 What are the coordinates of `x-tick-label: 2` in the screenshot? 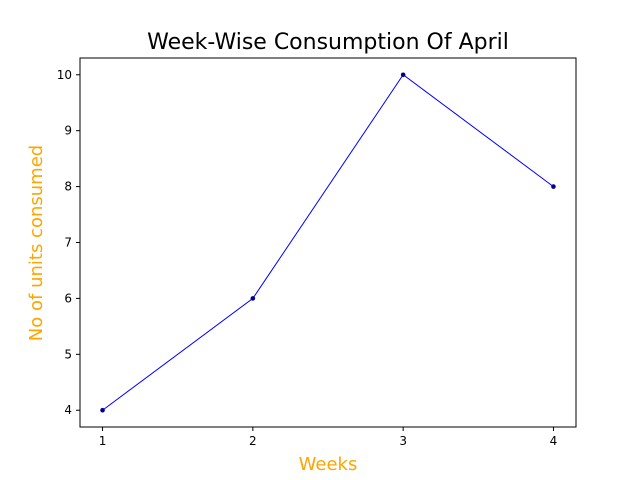 It's located at (253, 441).